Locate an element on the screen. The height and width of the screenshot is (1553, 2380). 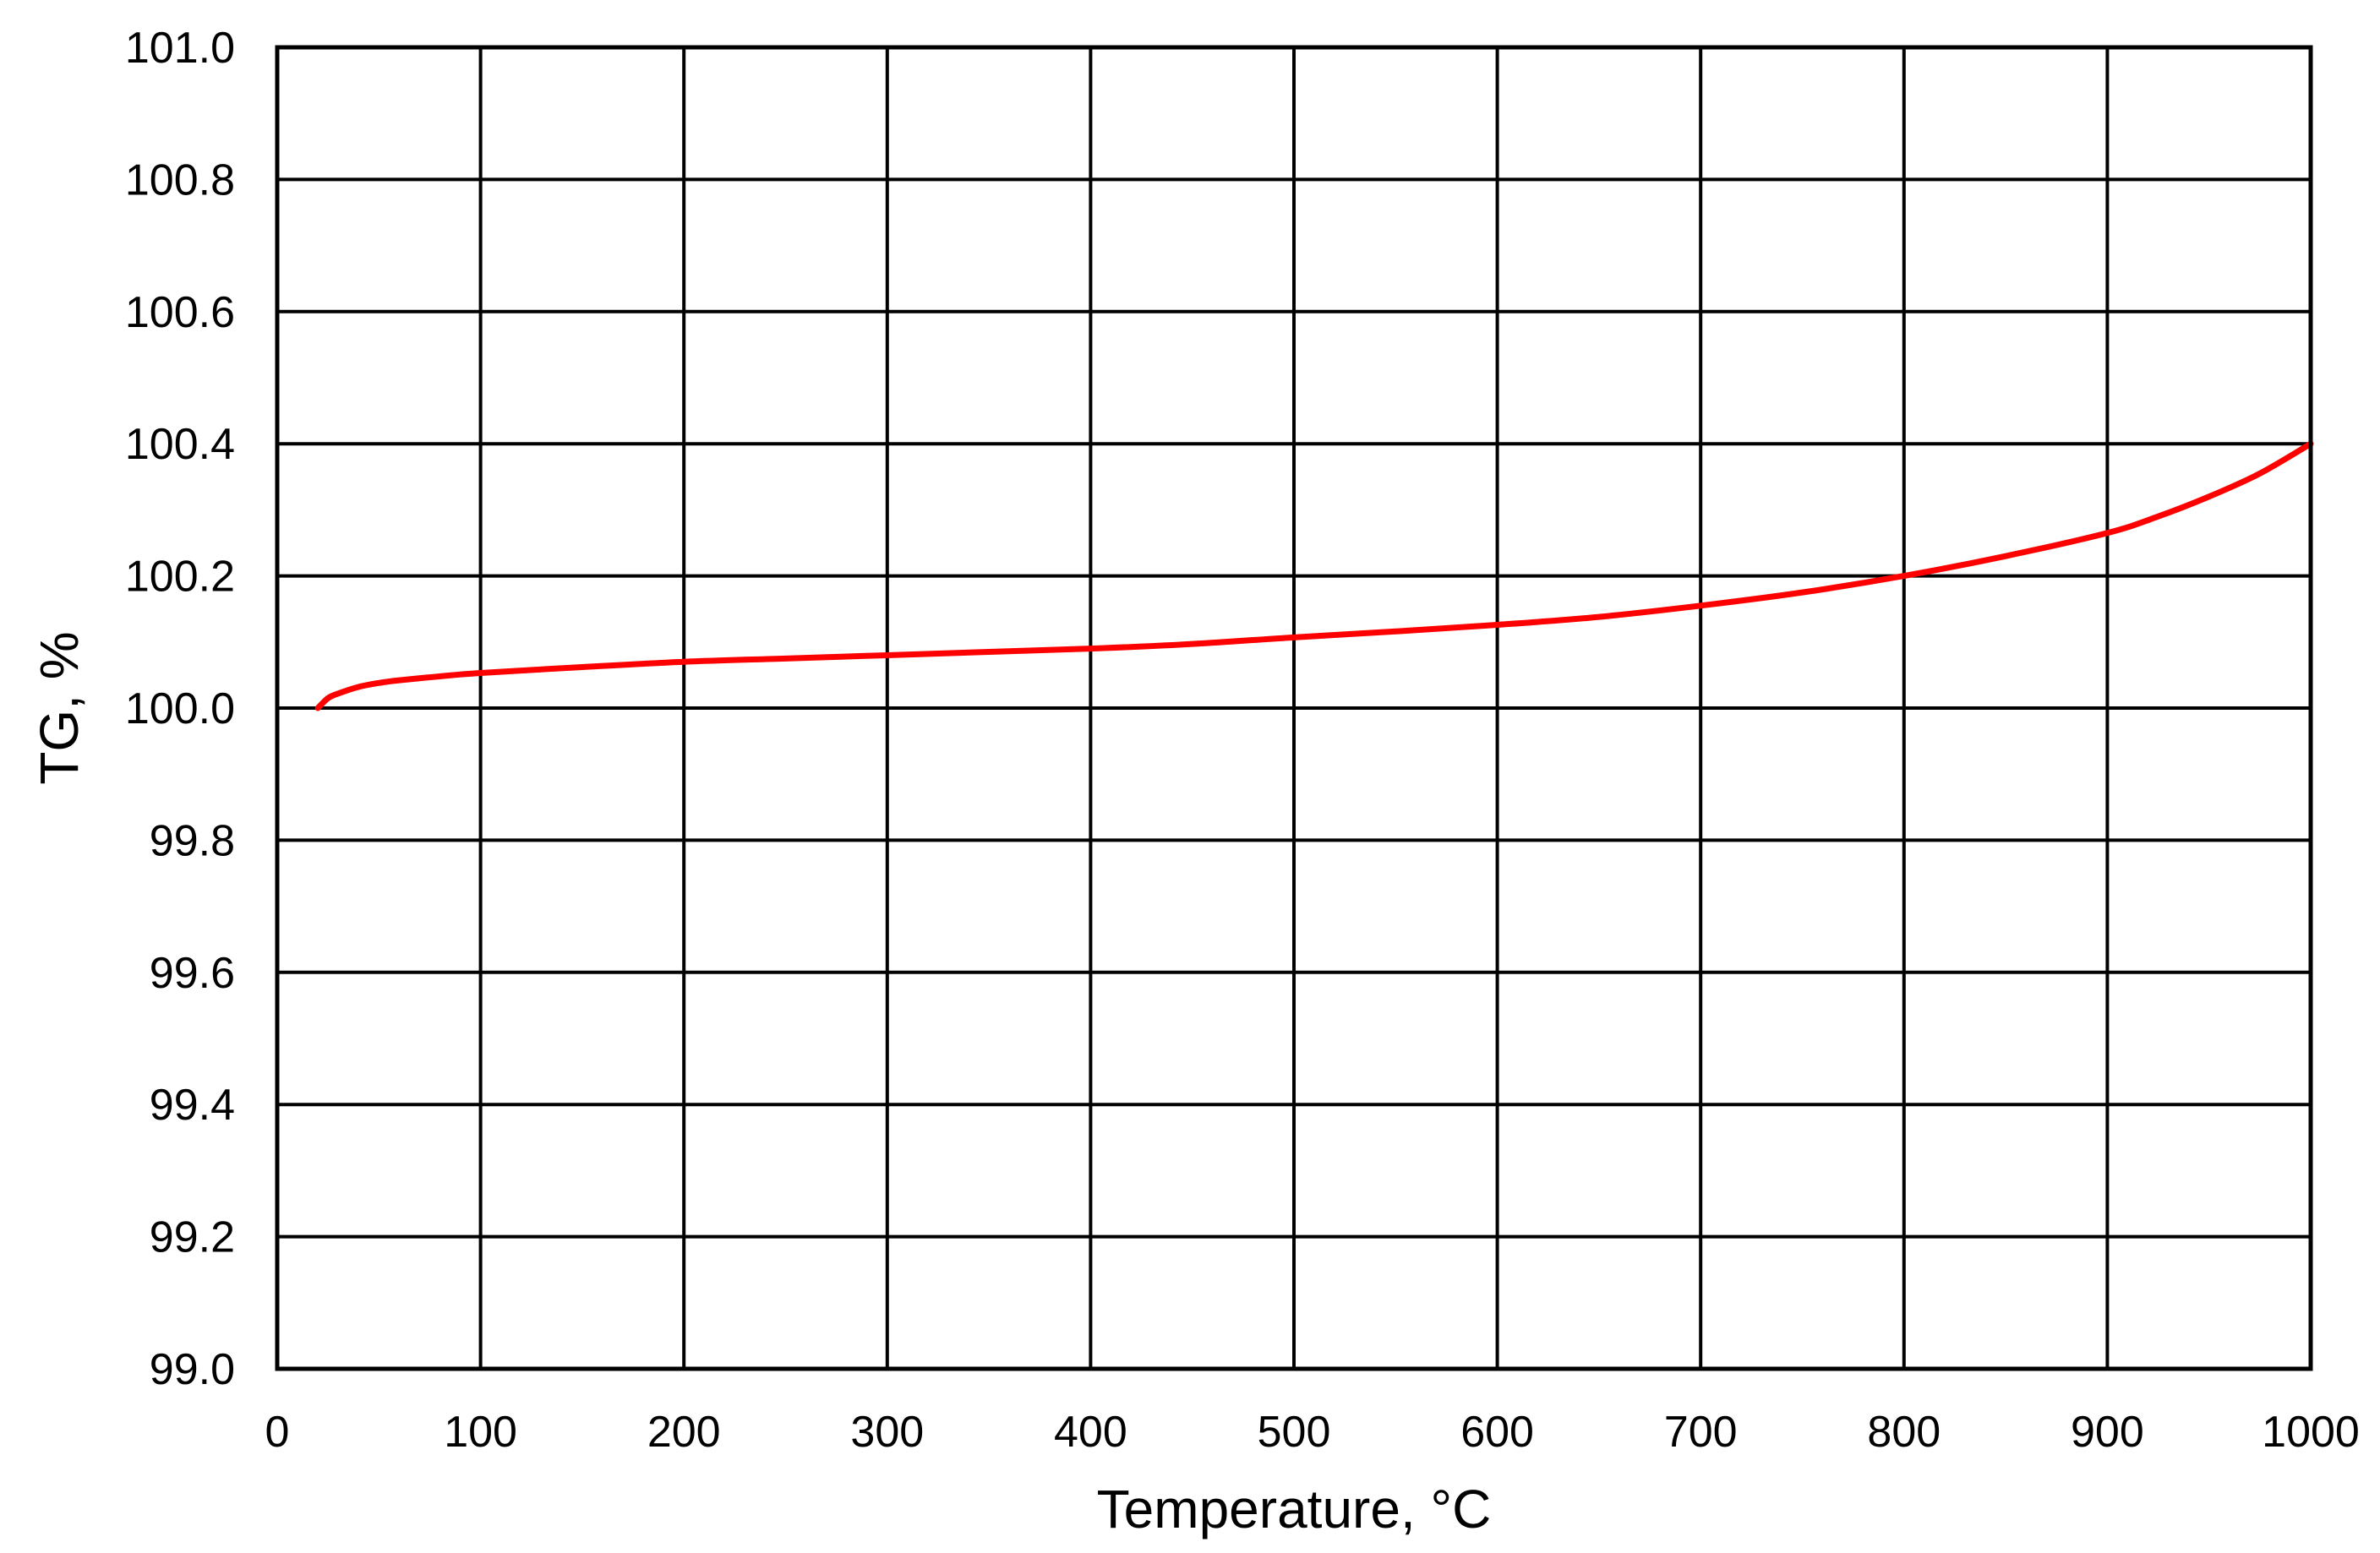
y-tick-label: 100.8 is located at coordinates (180, 180).